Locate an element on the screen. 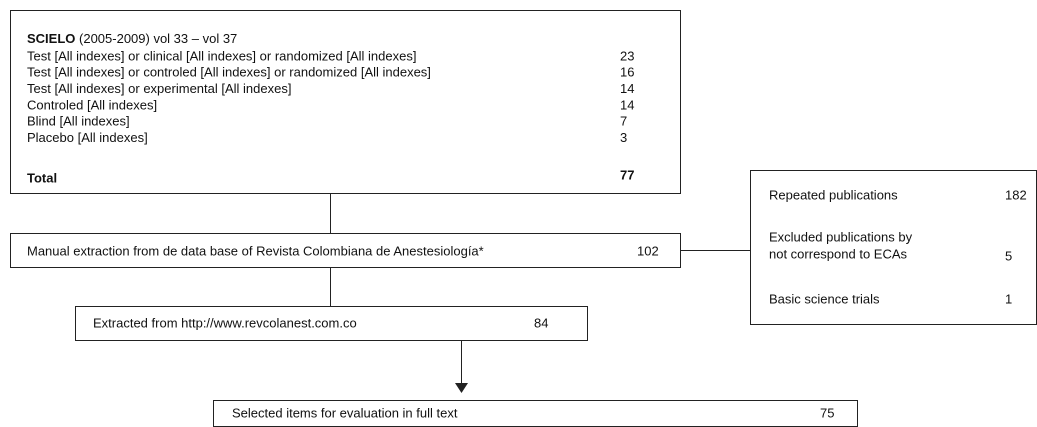 The width and height of the screenshot is (1037, 427). exclusion-label: Basic science trials is located at coordinates (824, 298).